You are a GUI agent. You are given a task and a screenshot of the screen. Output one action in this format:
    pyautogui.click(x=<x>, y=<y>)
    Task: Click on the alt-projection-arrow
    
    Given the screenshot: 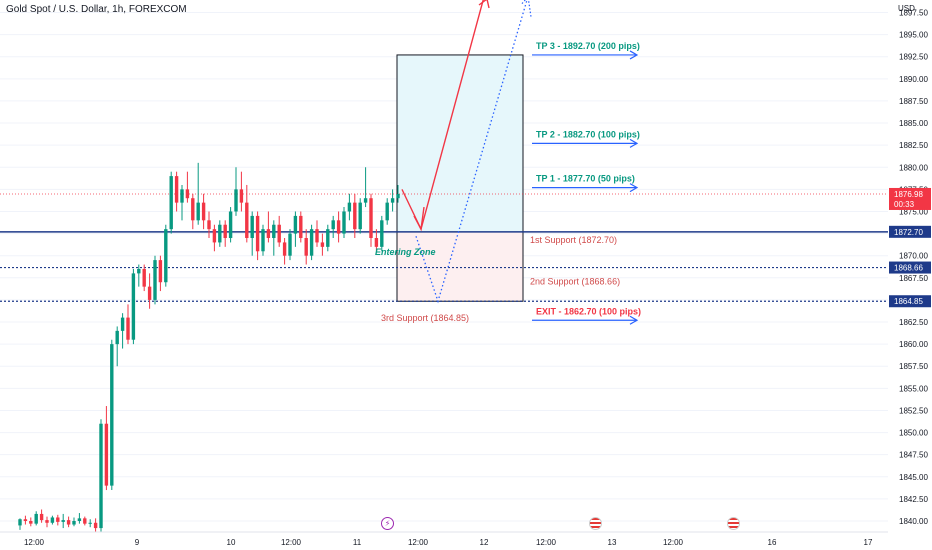 What is the action you would take?
    pyautogui.click(x=471, y=152)
    